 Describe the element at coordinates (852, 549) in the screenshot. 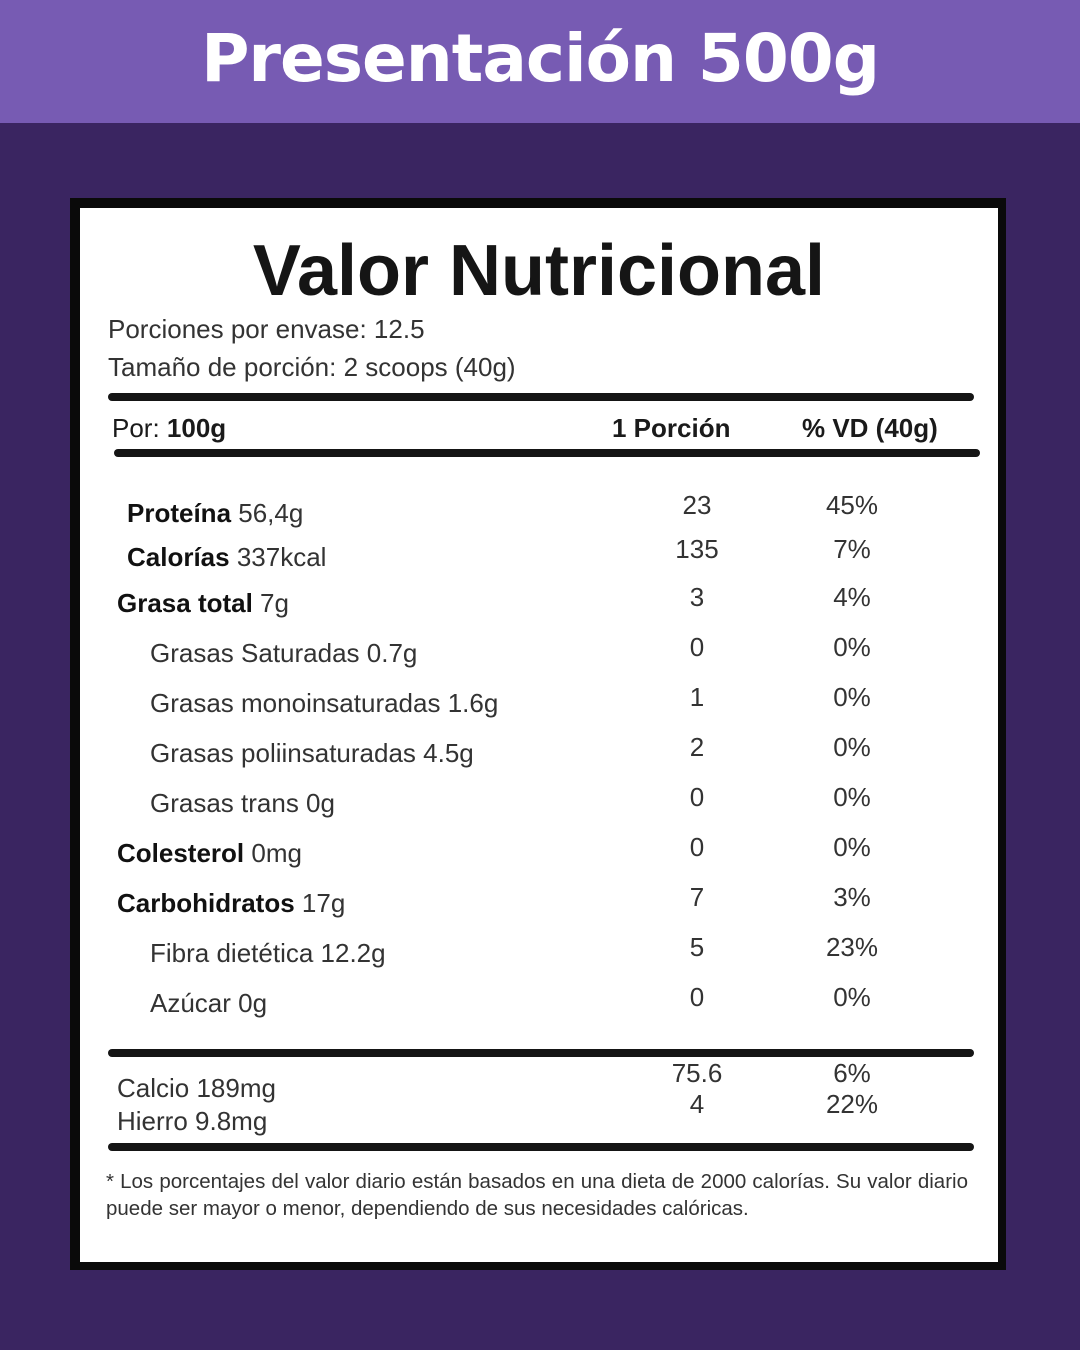

I see `dv-value: 7%` at that location.